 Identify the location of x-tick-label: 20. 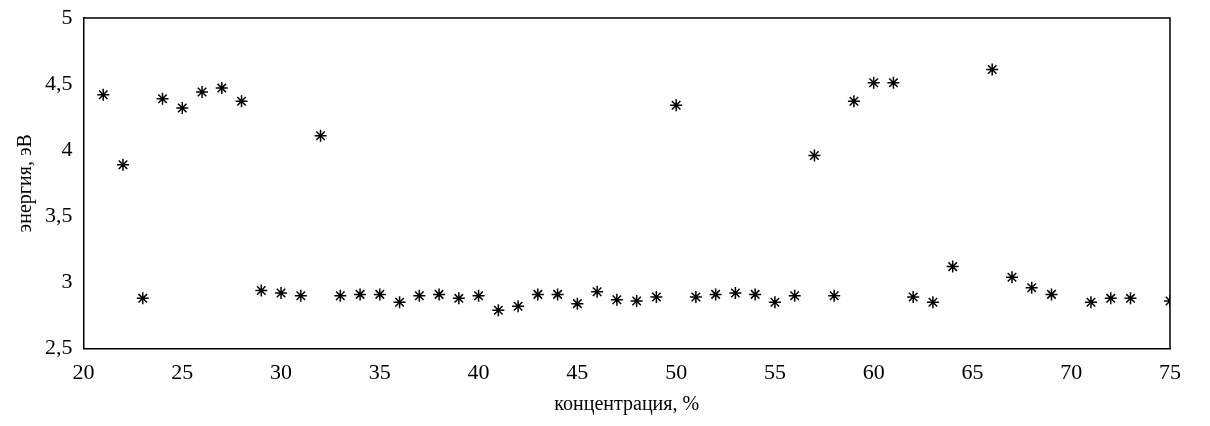
(83, 371).